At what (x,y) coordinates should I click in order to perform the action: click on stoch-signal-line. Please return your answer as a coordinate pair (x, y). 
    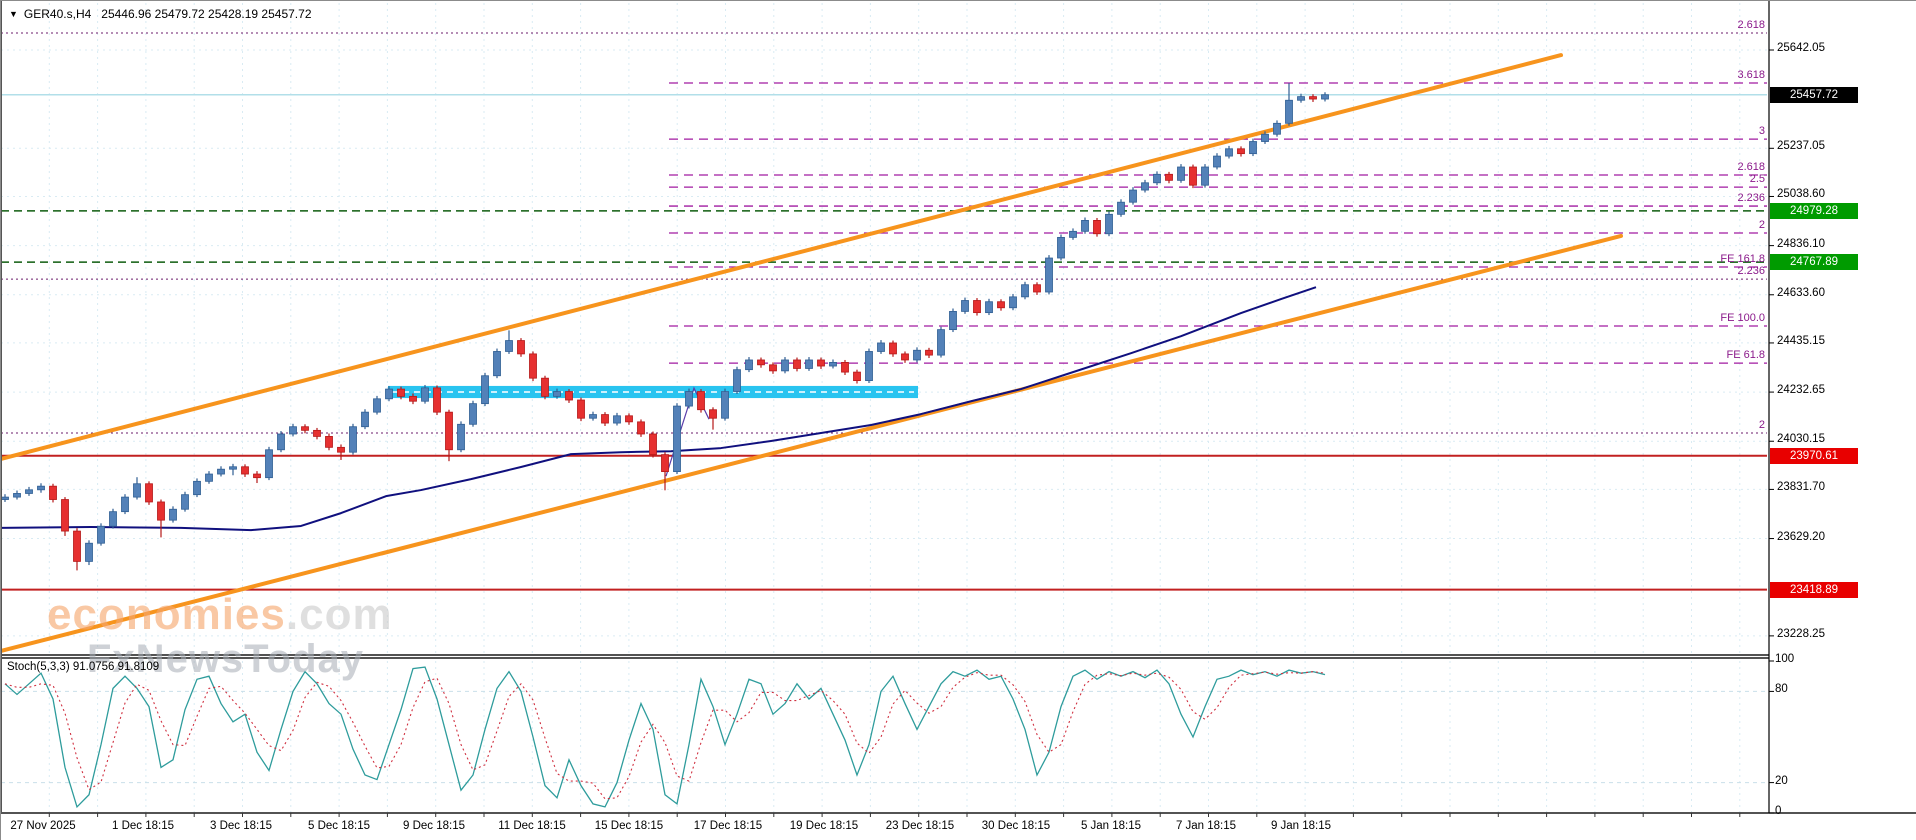
    Looking at the image, I should click on (665, 735).